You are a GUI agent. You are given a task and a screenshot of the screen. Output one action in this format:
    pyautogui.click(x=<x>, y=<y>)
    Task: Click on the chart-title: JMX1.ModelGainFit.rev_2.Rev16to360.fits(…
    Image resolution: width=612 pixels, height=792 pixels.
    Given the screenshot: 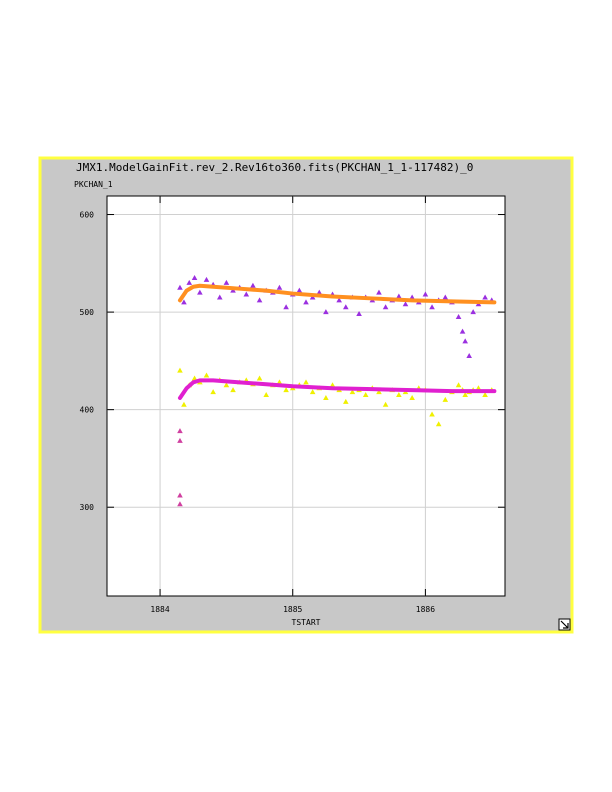 What is the action you would take?
    pyautogui.click(x=274, y=167)
    